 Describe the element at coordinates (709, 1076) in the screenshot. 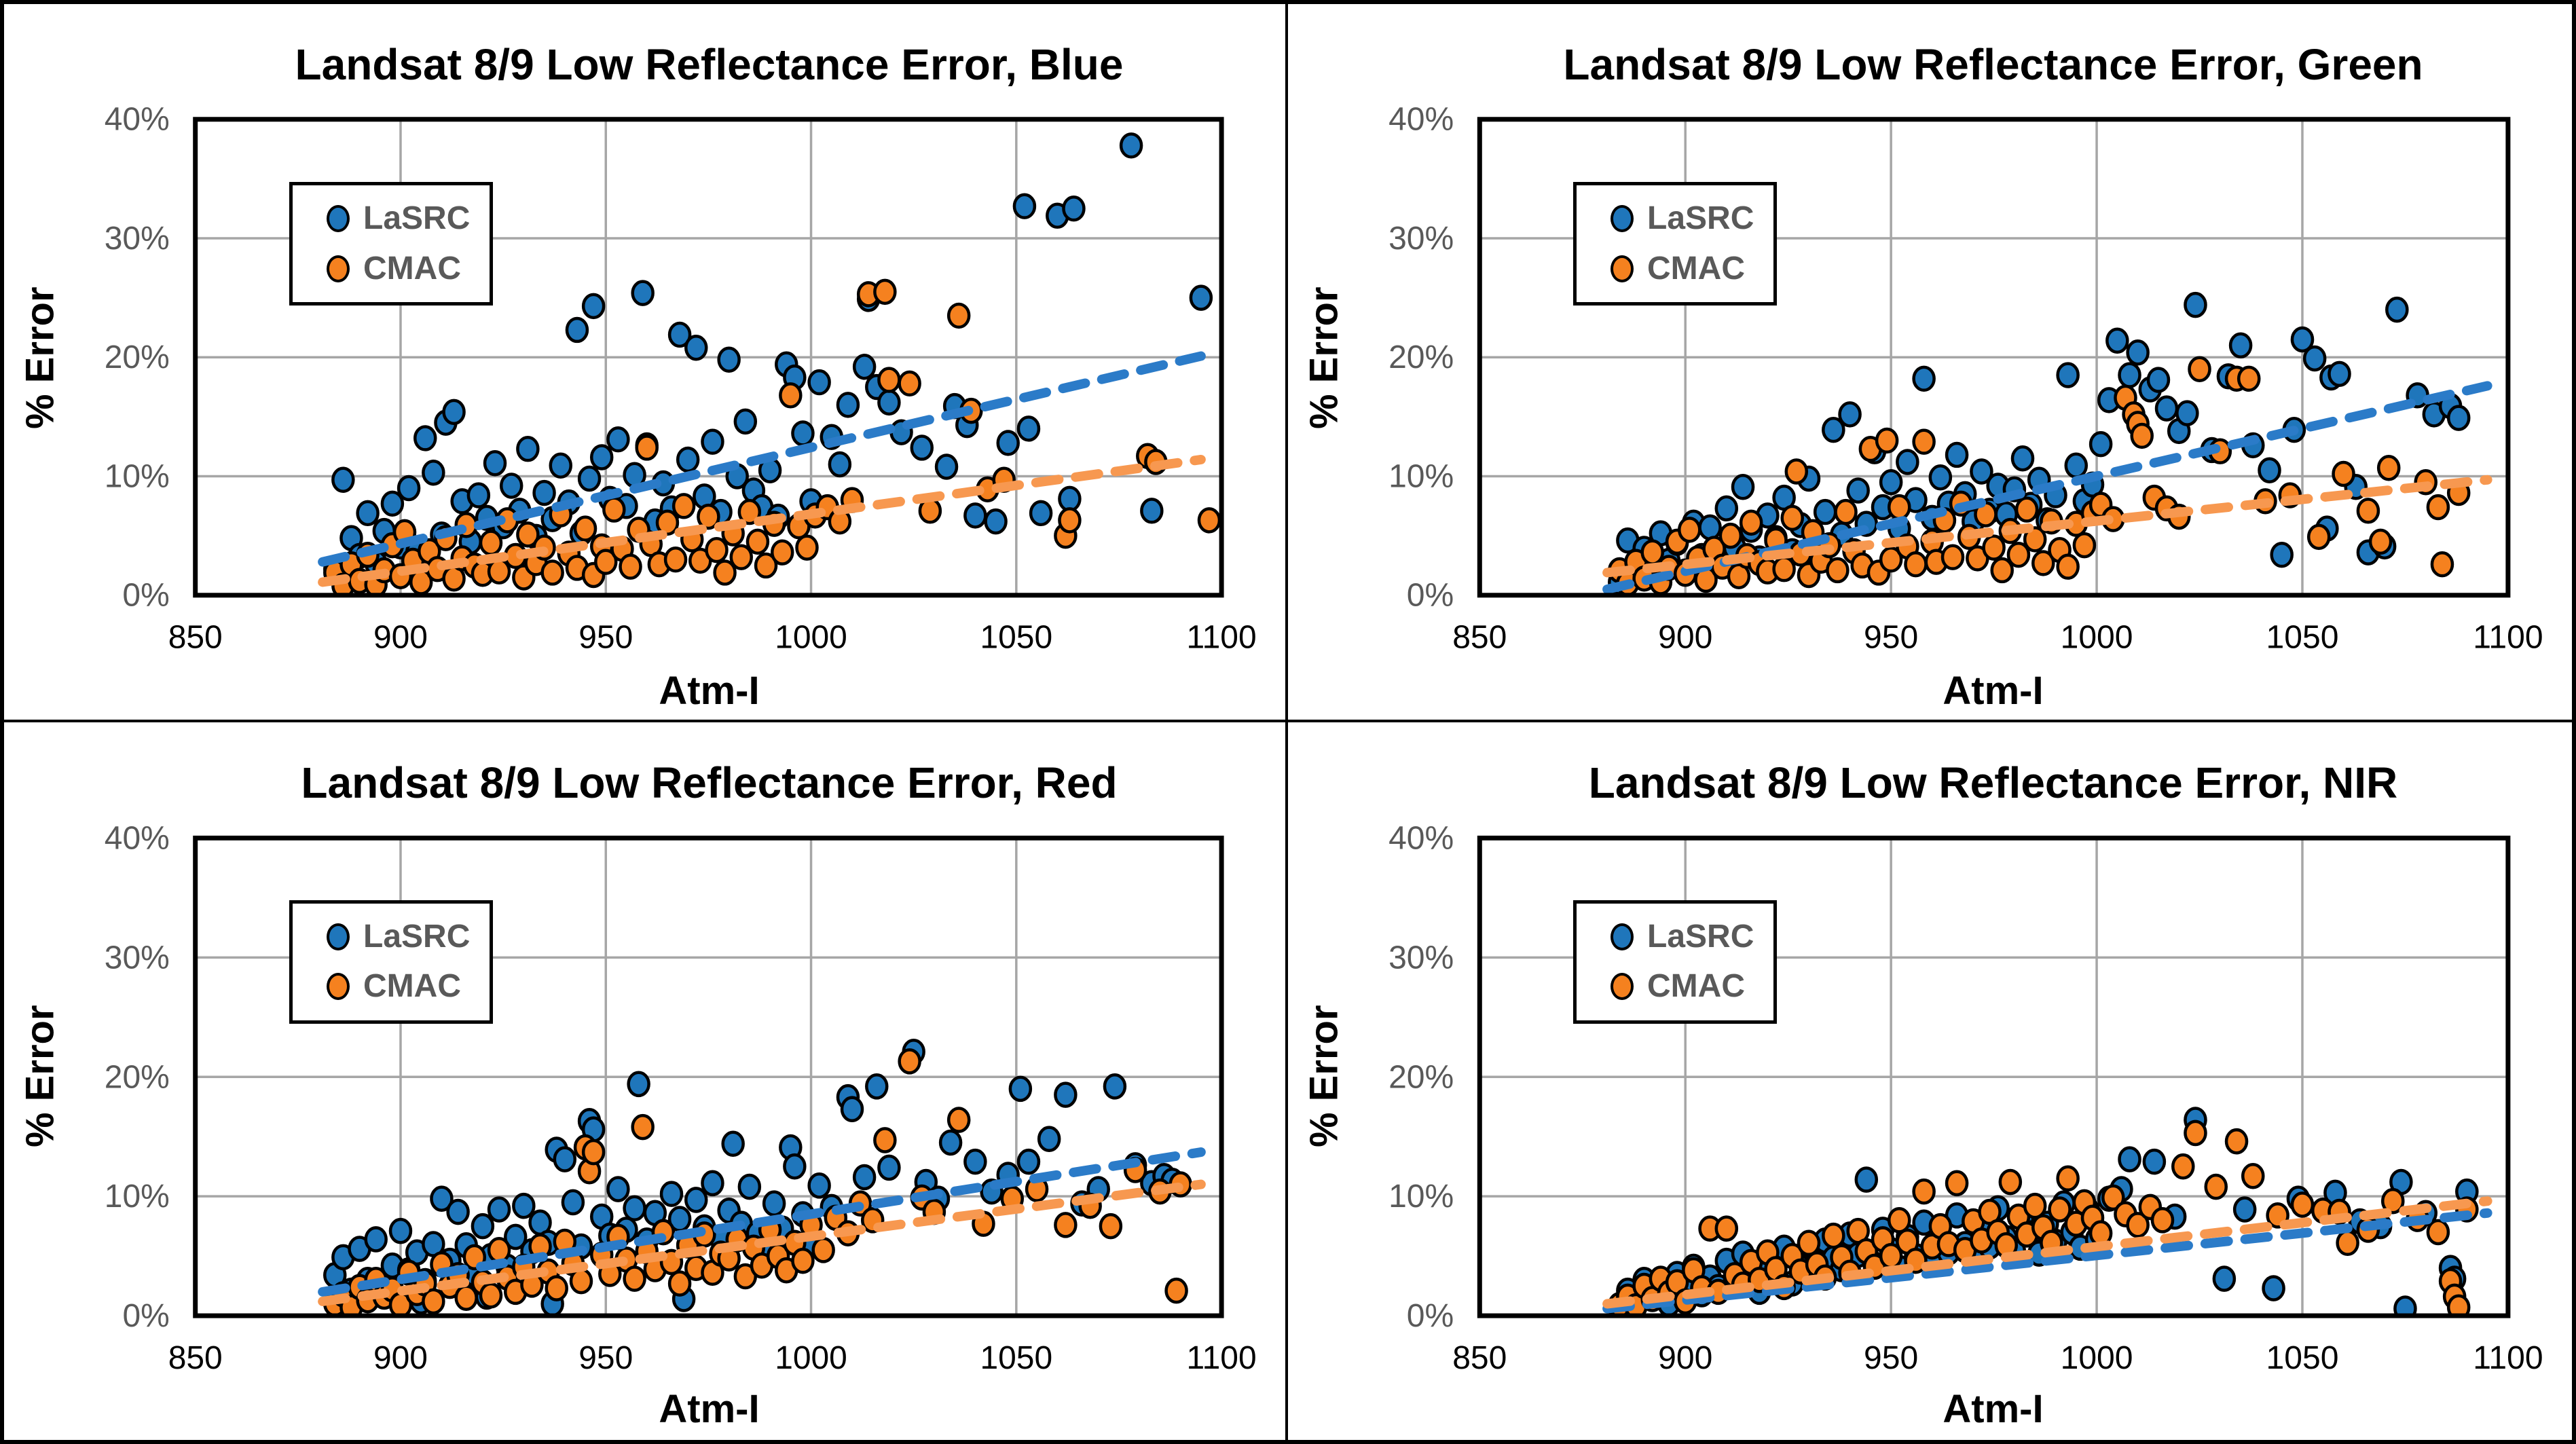

I see `plot-border` at that location.